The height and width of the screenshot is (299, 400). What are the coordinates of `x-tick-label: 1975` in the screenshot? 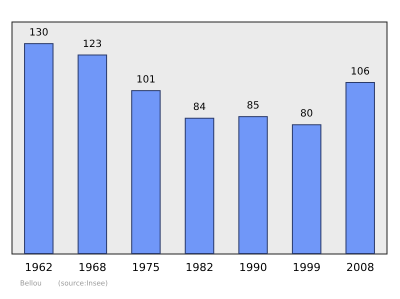 It's located at (146, 267).